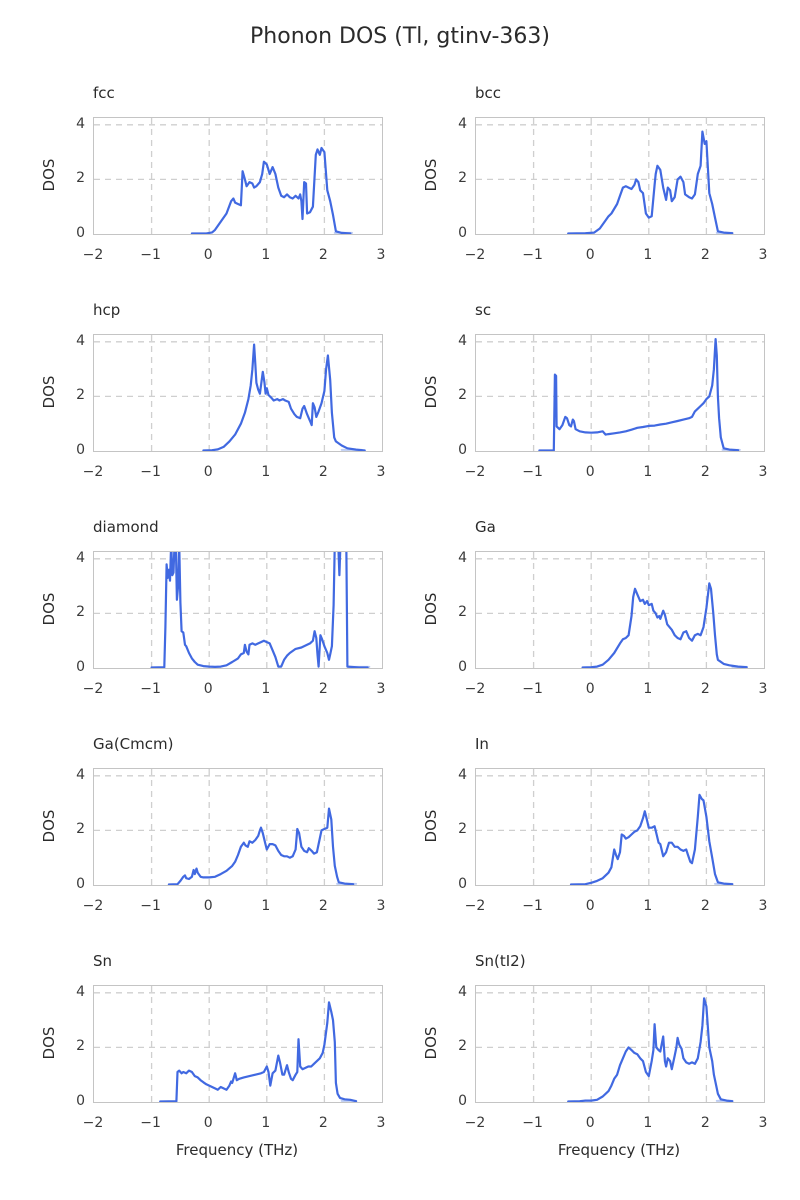  I want to click on subplot-title-sn-ti2: Sn(tI2), so click(500, 961).